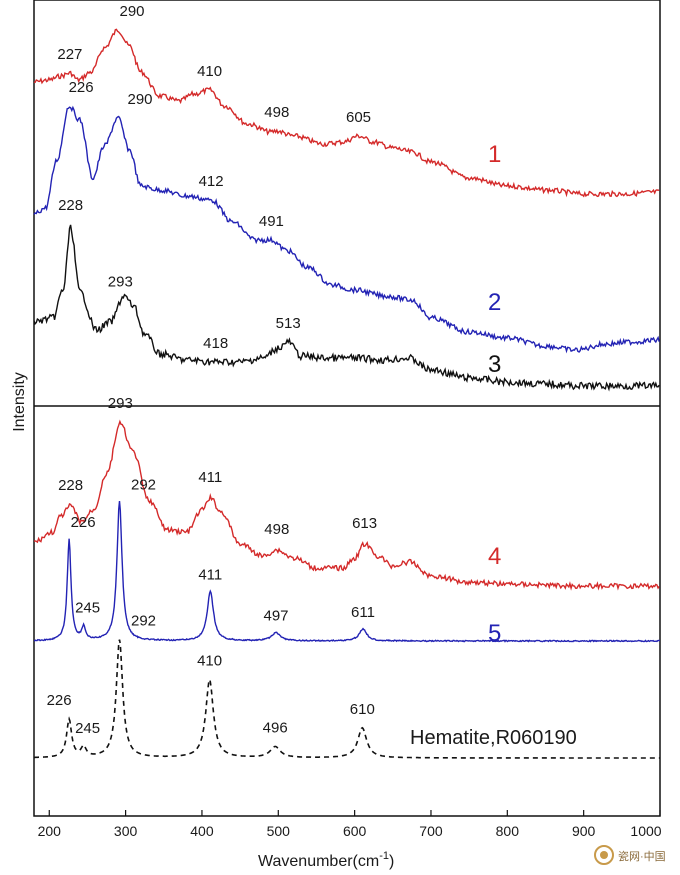  What do you see at coordinates (50, 831) in the screenshot?
I see `x-tick-label-200: 200` at bounding box center [50, 831].